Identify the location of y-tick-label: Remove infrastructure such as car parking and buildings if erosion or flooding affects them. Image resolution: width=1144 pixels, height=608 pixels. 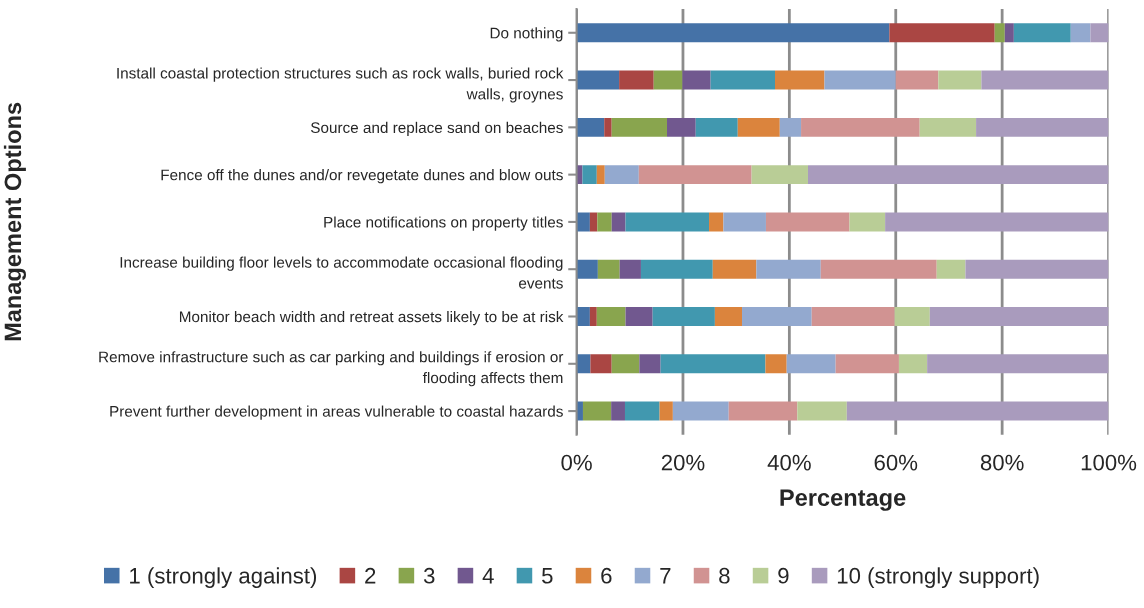
(331, 369).